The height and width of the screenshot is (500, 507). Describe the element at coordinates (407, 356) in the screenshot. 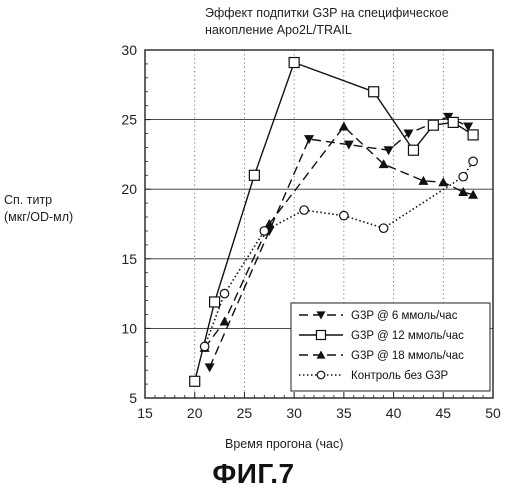

I see `legend-label: G3P @ 18 ммоль/час` at that location.